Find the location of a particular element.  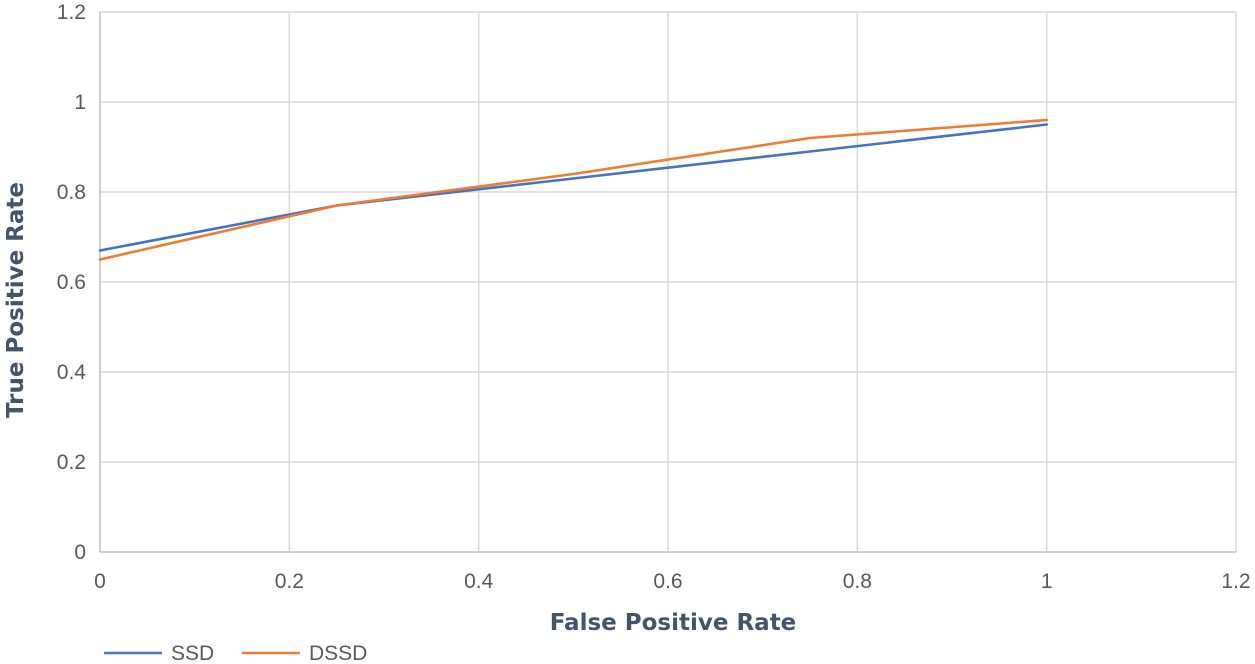

series-line-ssd is located at coordinates (573, 187).